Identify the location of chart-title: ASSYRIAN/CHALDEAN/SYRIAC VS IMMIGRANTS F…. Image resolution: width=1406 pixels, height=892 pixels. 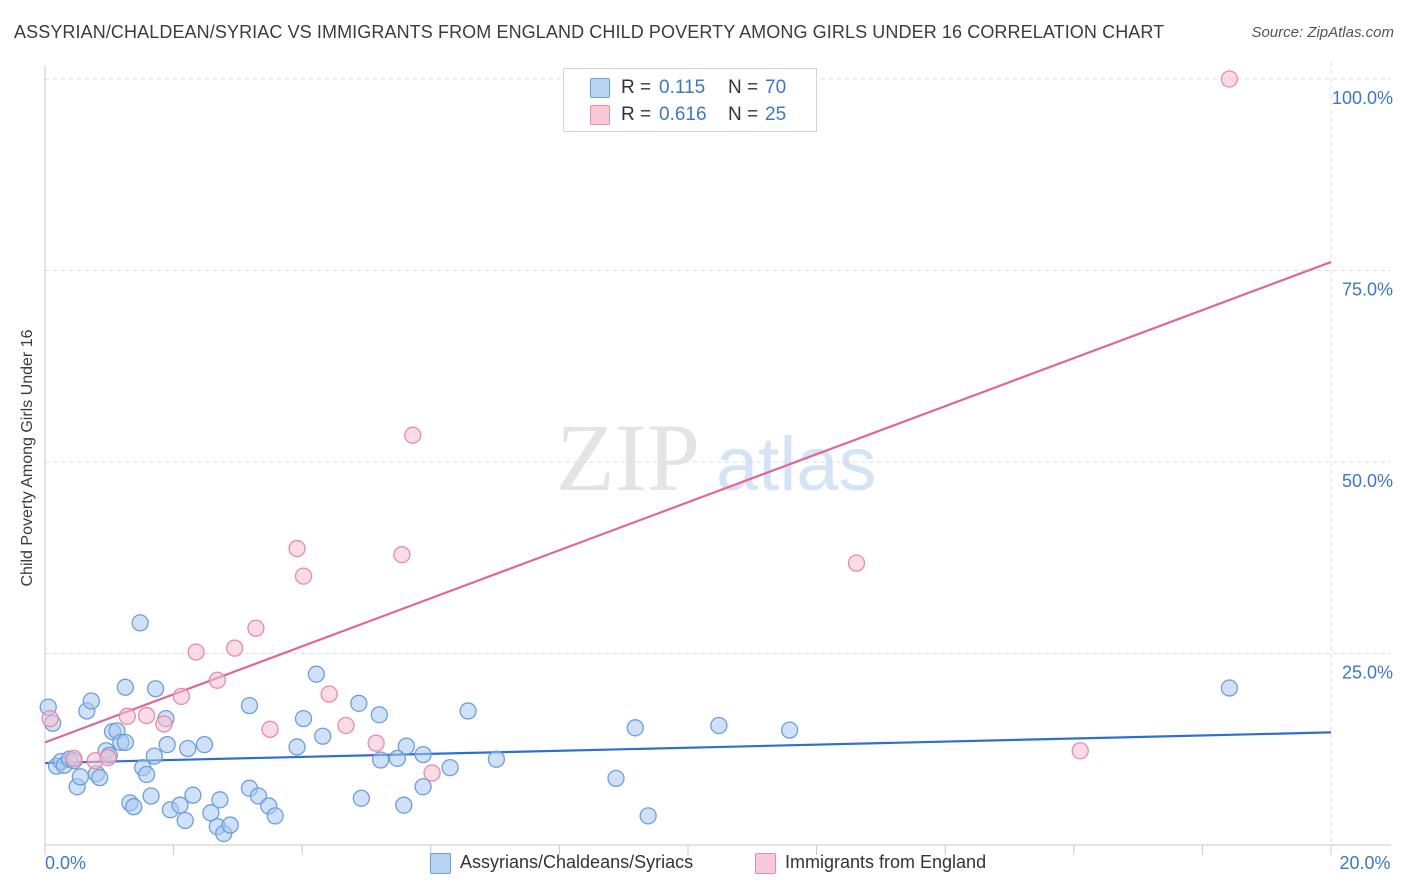
(589, 32).